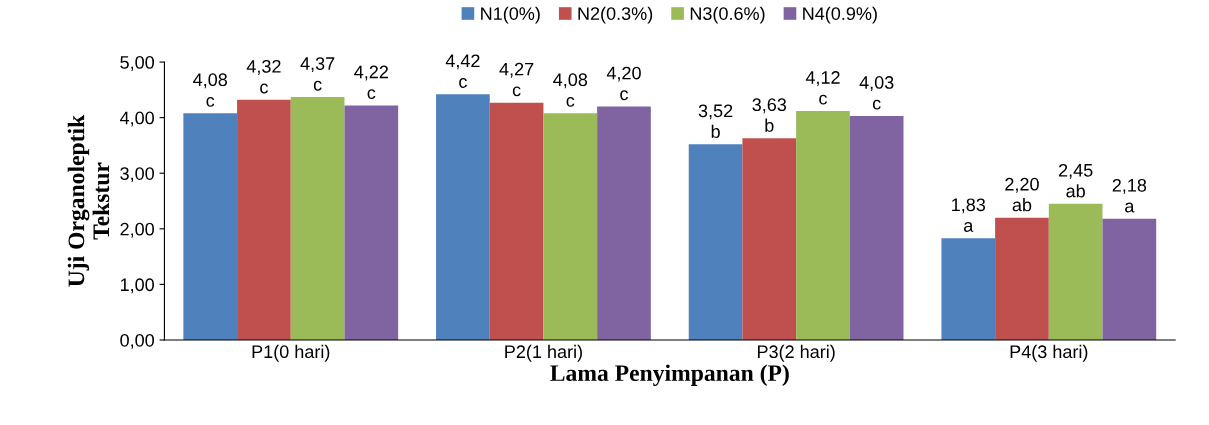 Image resolution: width=1209 pixels, height=425 pixels. I want to click on data-label: 2,18 a, so click(1129, 195).